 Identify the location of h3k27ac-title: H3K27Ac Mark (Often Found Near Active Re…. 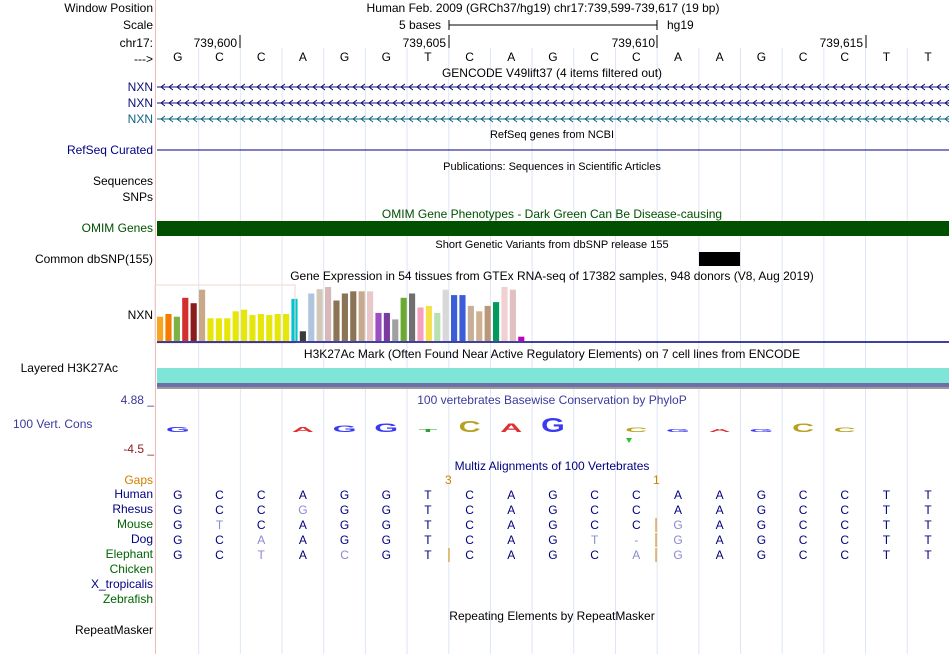
(552, 354).